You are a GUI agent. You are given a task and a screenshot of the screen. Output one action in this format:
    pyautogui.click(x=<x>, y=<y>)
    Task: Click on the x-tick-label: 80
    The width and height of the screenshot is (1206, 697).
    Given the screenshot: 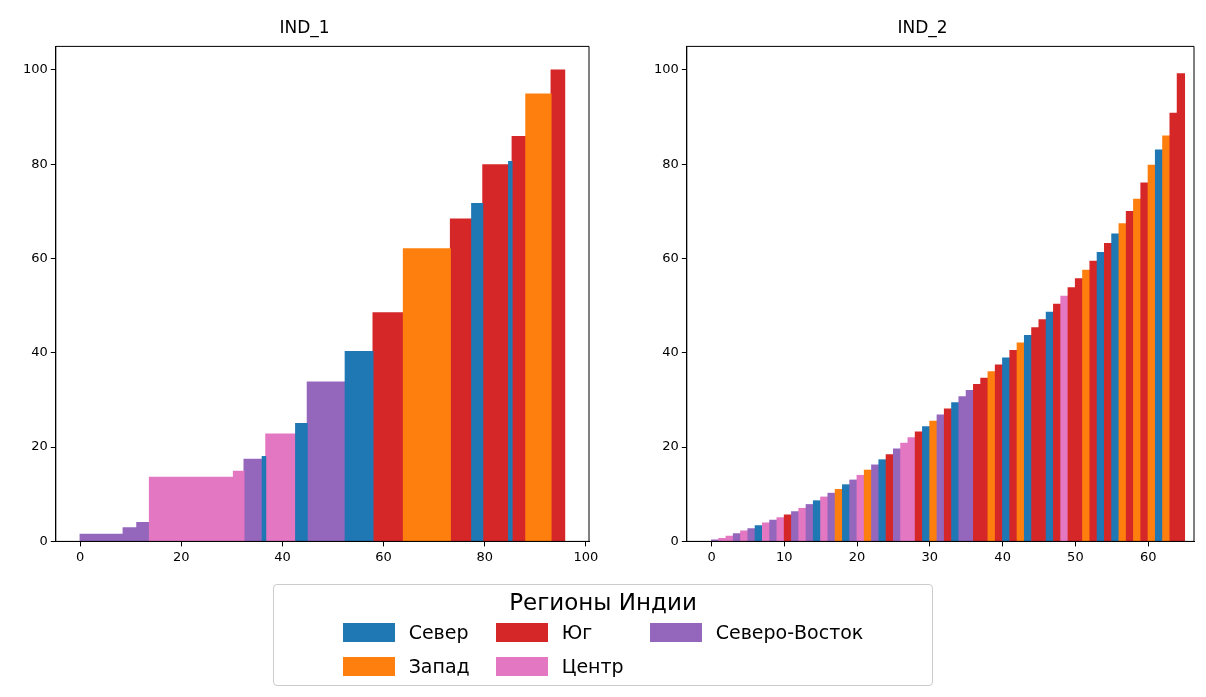 What is the action you would take?
    pyautogui.click(x=485, y=556)
    